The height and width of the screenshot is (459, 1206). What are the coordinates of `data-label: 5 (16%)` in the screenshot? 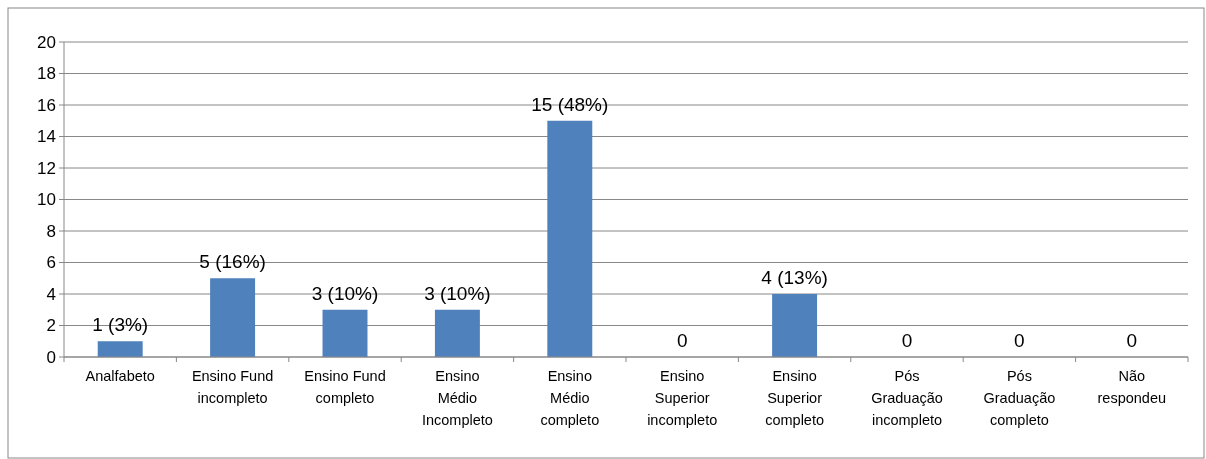 It's located at (232, 262).